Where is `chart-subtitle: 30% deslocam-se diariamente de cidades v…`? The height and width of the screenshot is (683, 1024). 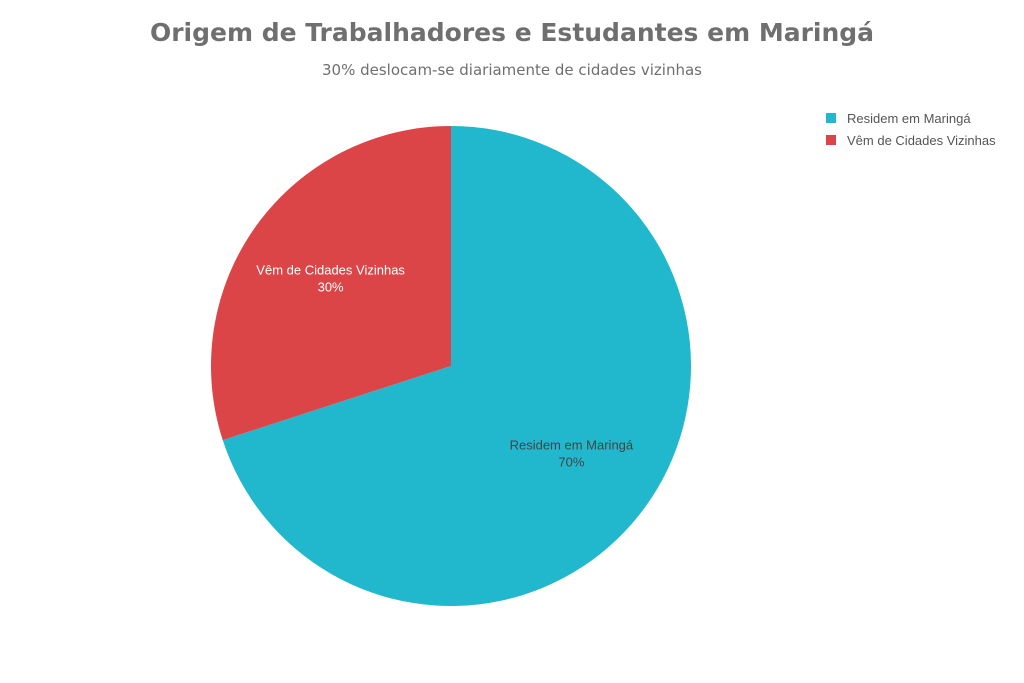
chart-subtitle: 30% deslocam-se diariamente de cidades v… is located at coordinates (511, 70).